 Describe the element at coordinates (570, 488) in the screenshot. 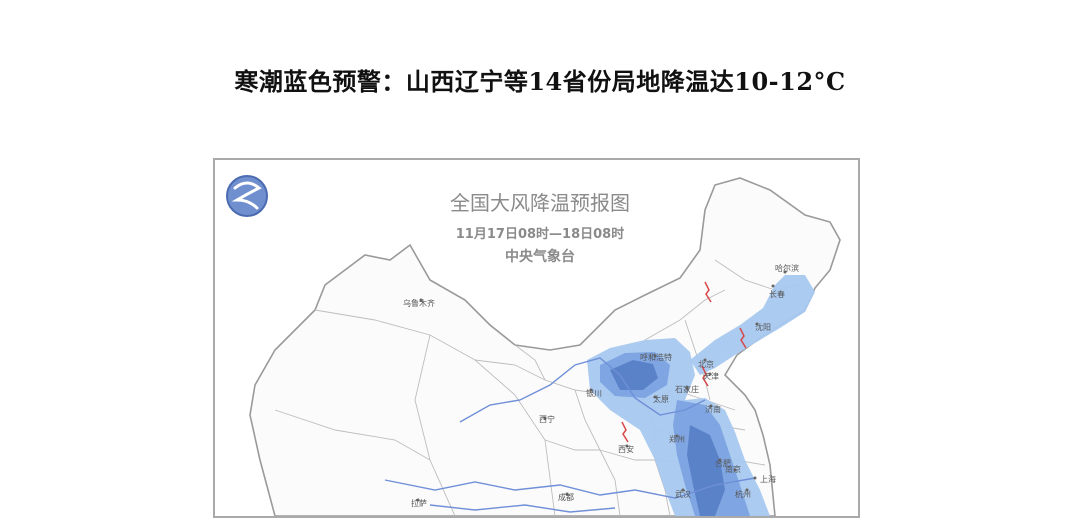

I see `yangtze-river` at that location.